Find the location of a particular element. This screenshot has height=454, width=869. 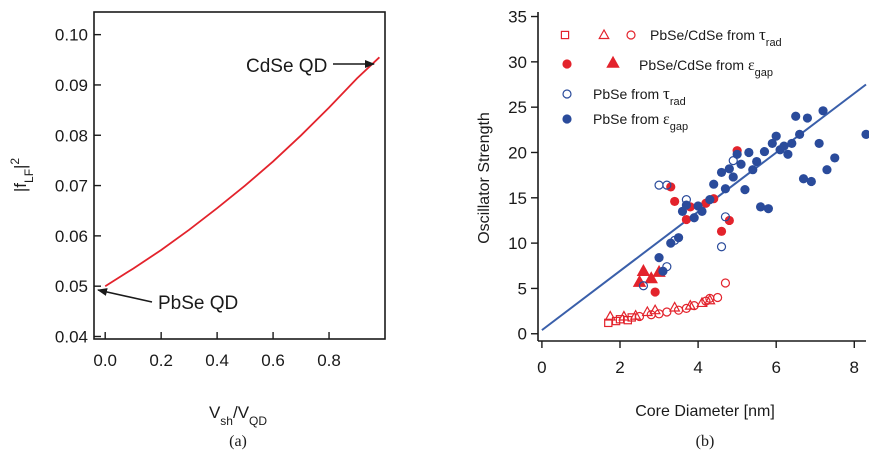

panel-a-y-axis: 0.04 0.05 0.06 0.07 0.08 0.09 0.10 is located at coordinates (78, 186).